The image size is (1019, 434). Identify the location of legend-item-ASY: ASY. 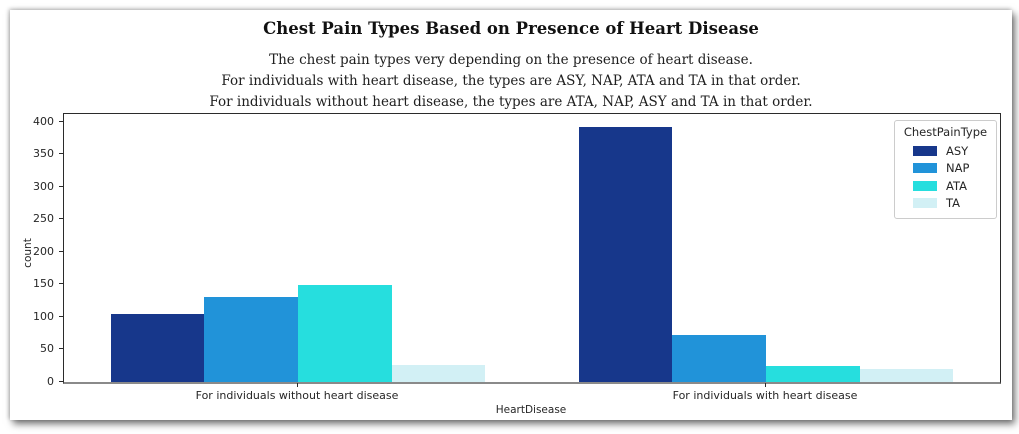
(945, 151).